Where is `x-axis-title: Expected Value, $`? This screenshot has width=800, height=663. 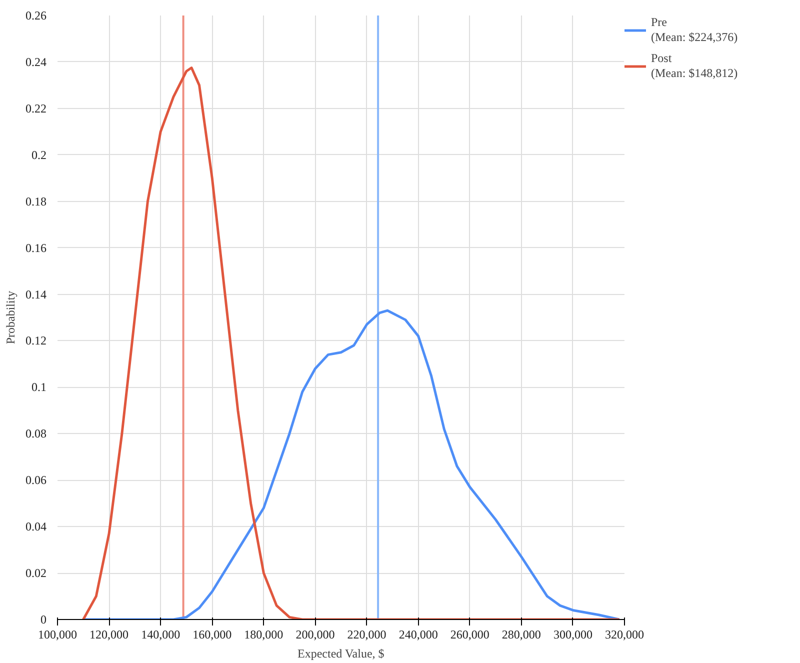
x-axis-title: Expected Value, $ is located at coordinates (341, 653).